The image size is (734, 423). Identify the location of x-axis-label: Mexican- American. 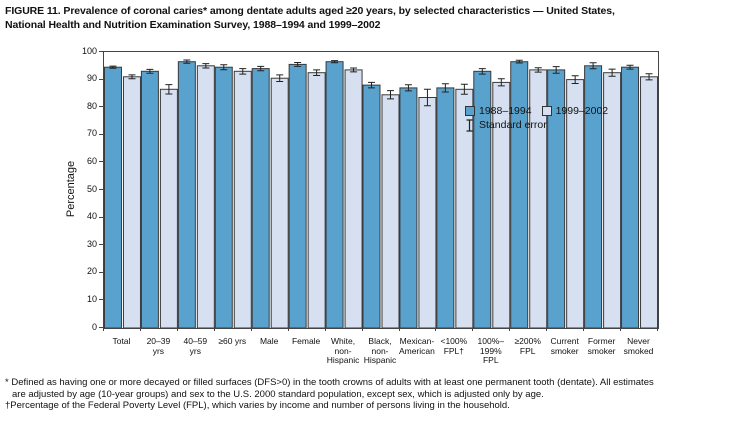
(416, 346).